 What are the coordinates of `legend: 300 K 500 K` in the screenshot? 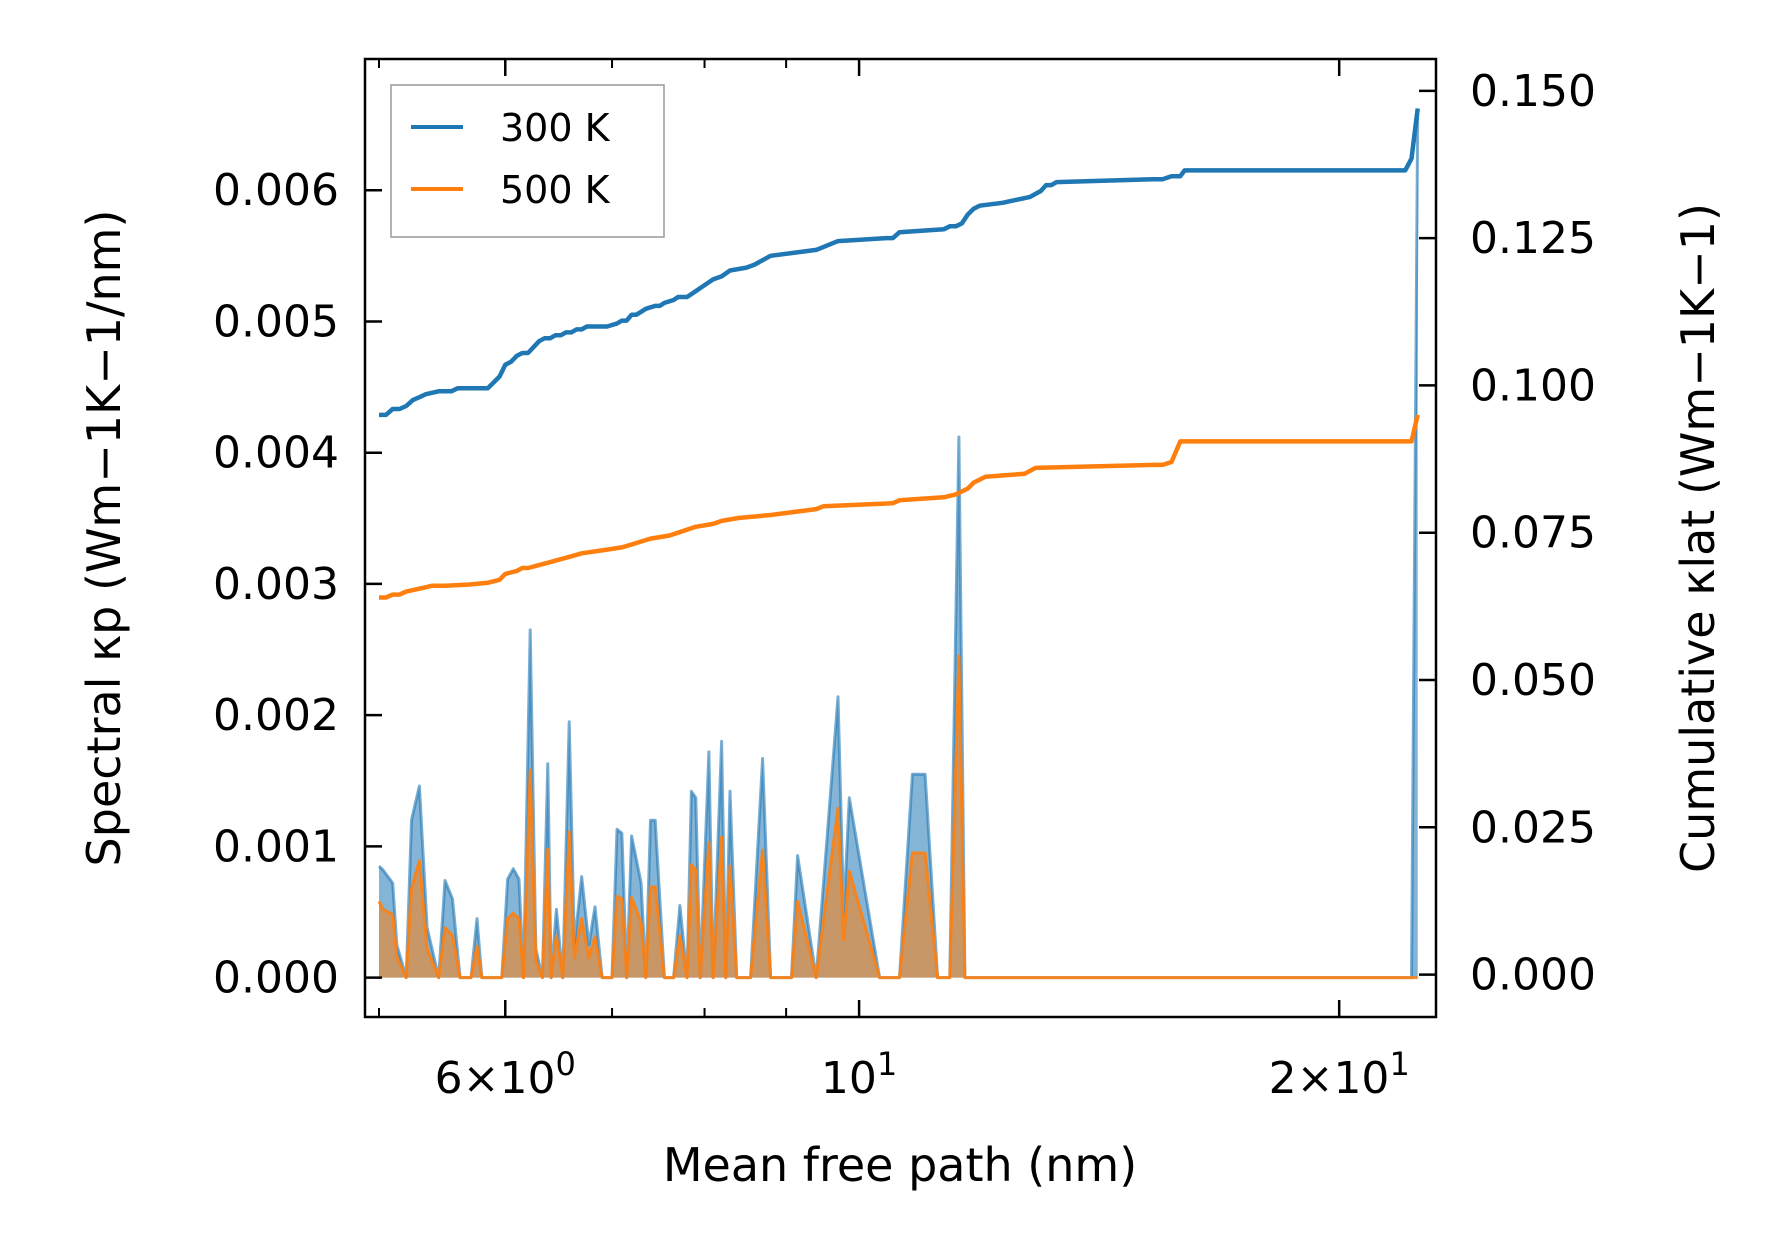 It's located at (527, 161).